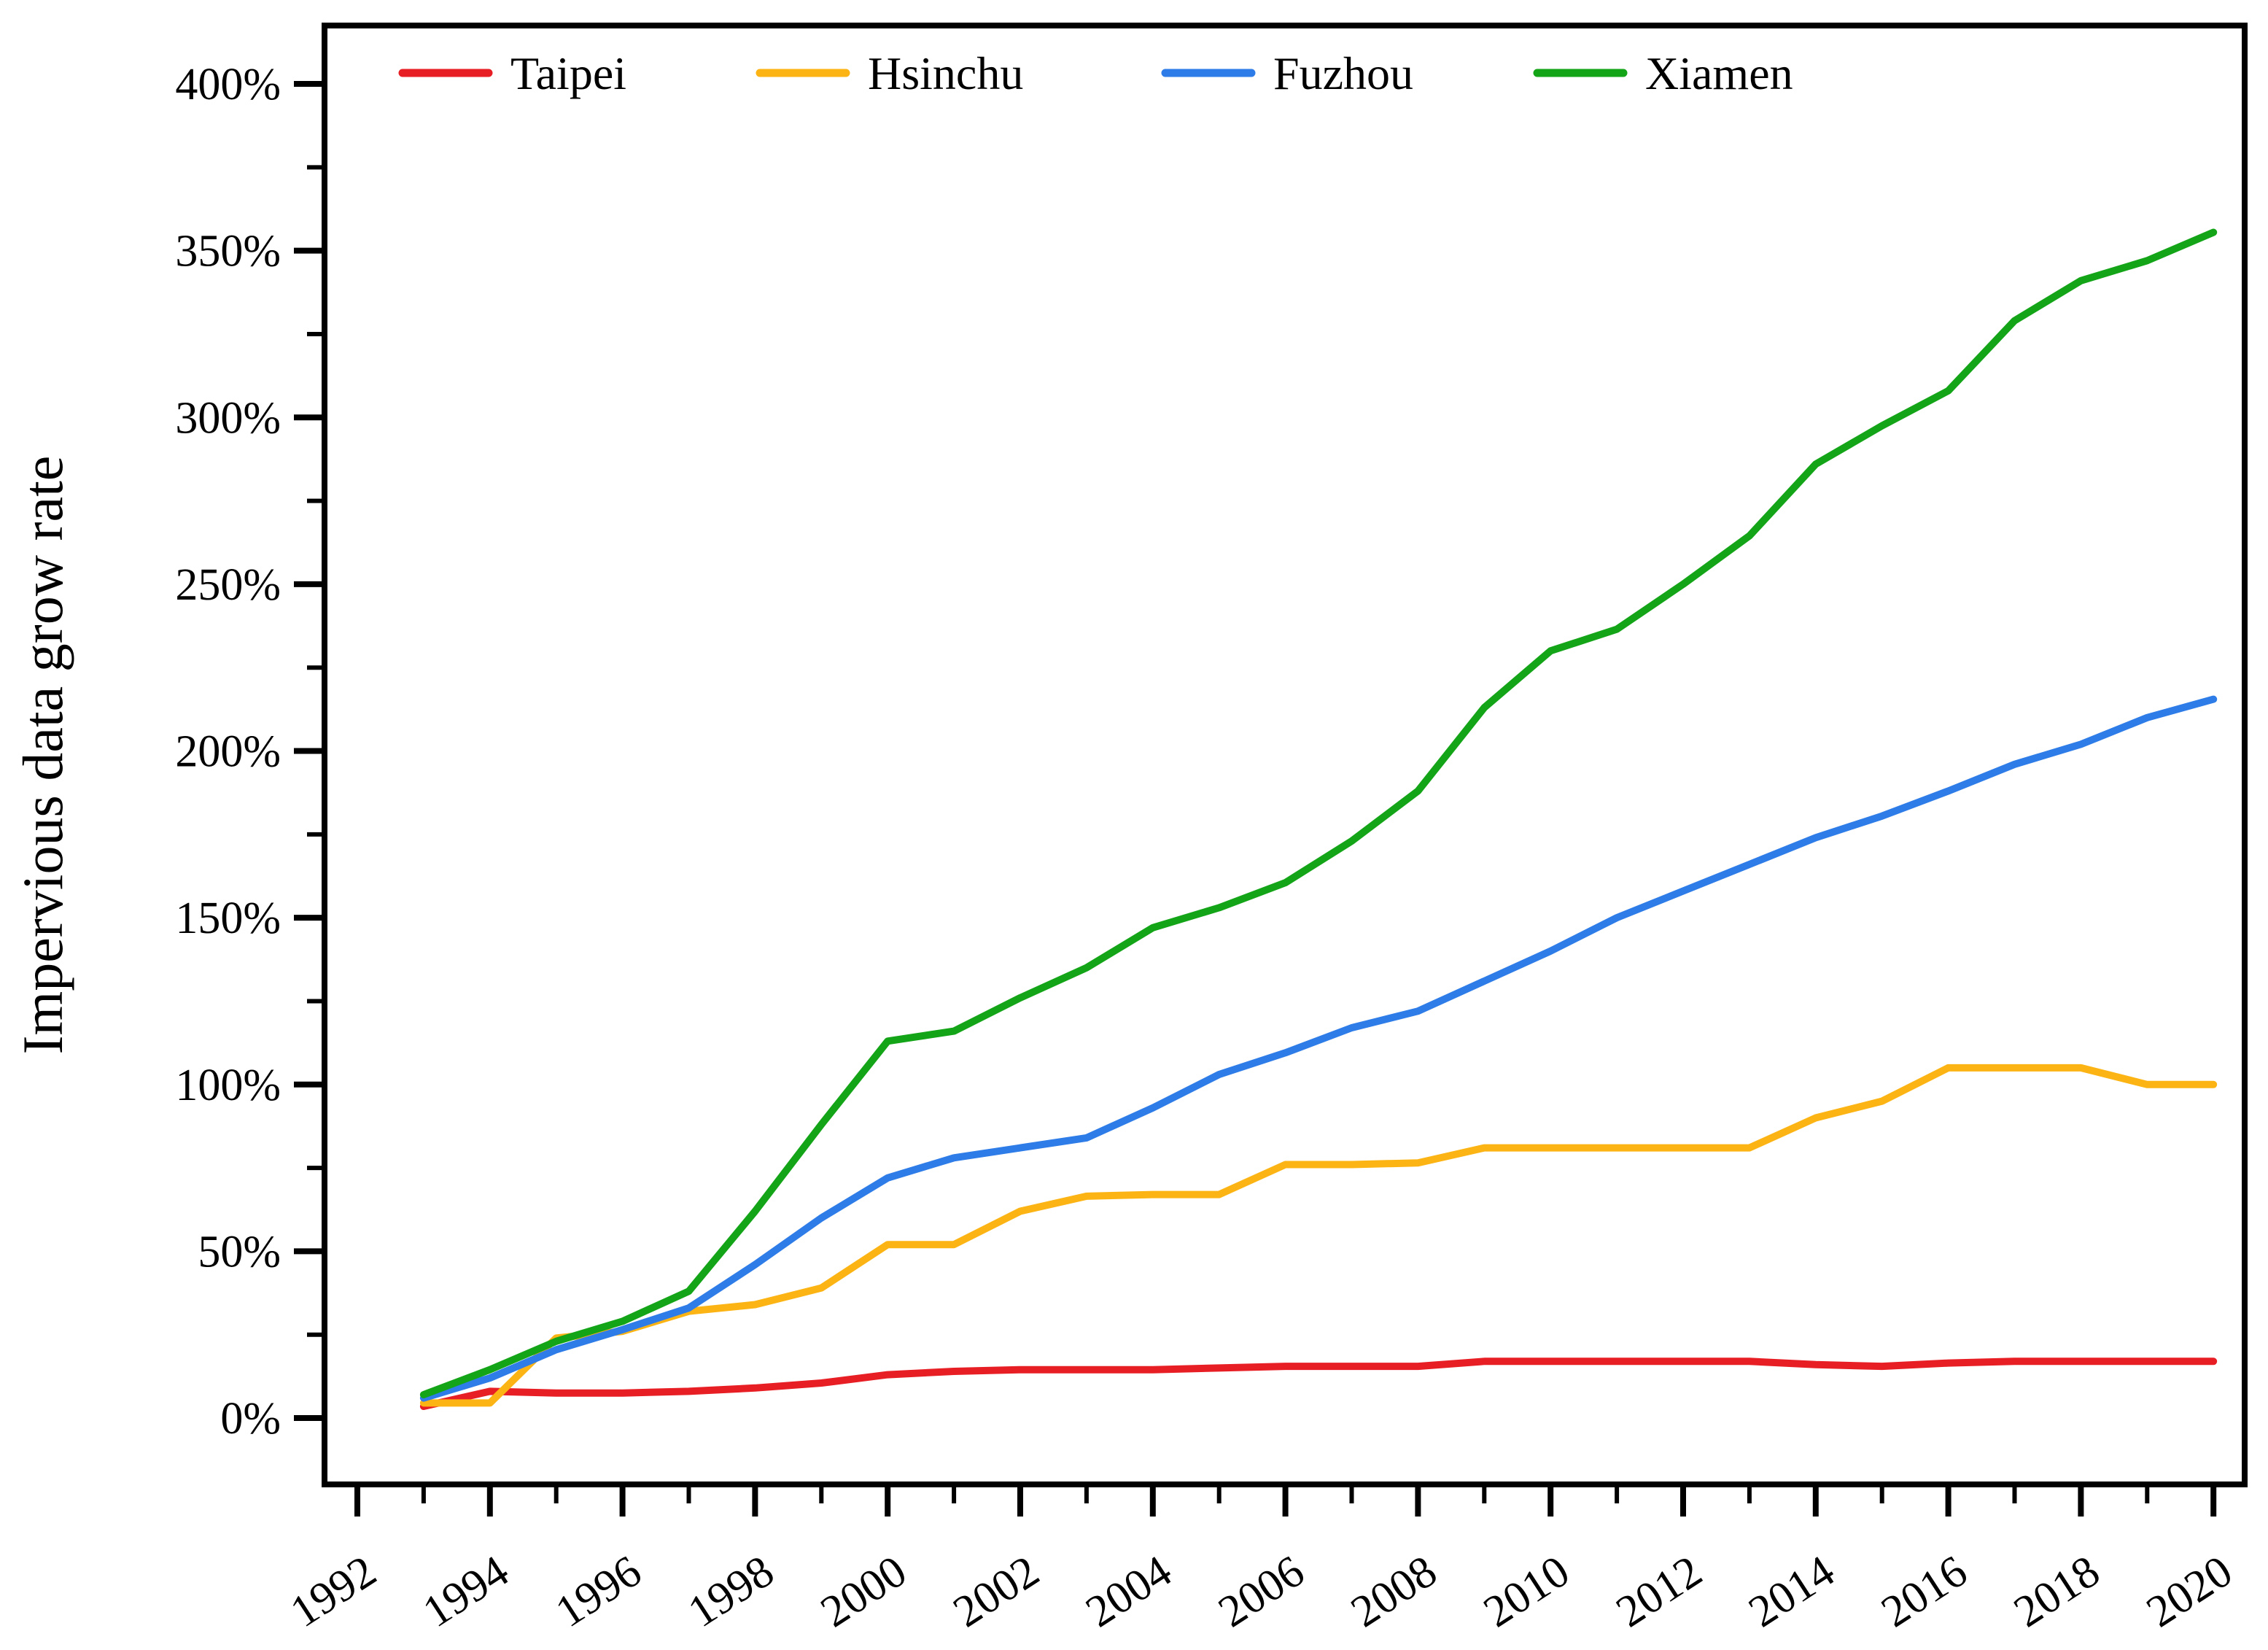 The image size is (2268, 1650). Describe the element at coordinates (228, 918) in the screenshot. I see `y-tick-label: 150%` at that location.